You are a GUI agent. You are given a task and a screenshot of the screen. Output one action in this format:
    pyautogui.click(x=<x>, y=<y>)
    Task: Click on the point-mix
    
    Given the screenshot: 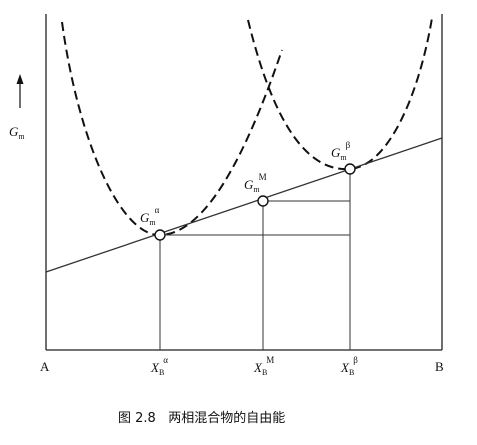 What is the action you would take?
    pyautogui.click(x=263, y=201)
    